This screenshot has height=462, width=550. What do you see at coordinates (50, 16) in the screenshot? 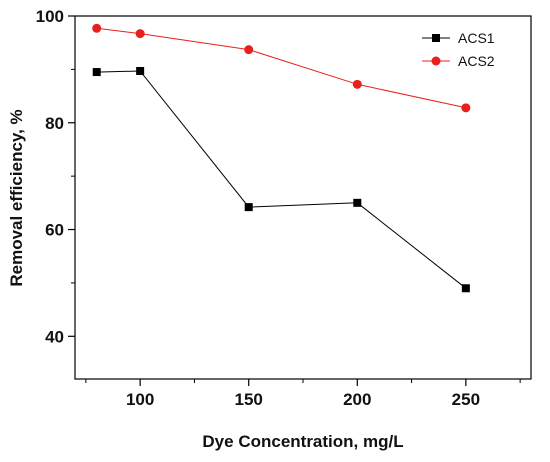
I see `y-tick-label-100: 100` at bounding box center [50, 16].